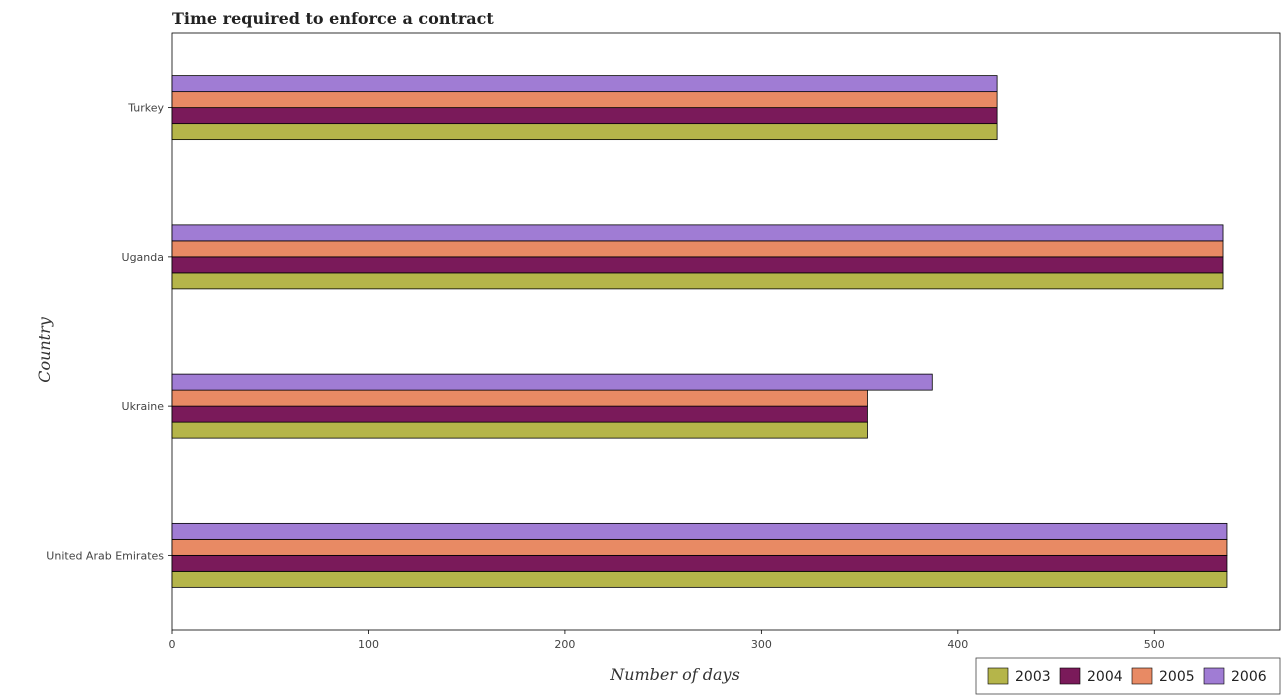 This screenshot has width=1283, height=700. I want to click on legend: 2003 2004 2005 2006, so click(1128, 676).